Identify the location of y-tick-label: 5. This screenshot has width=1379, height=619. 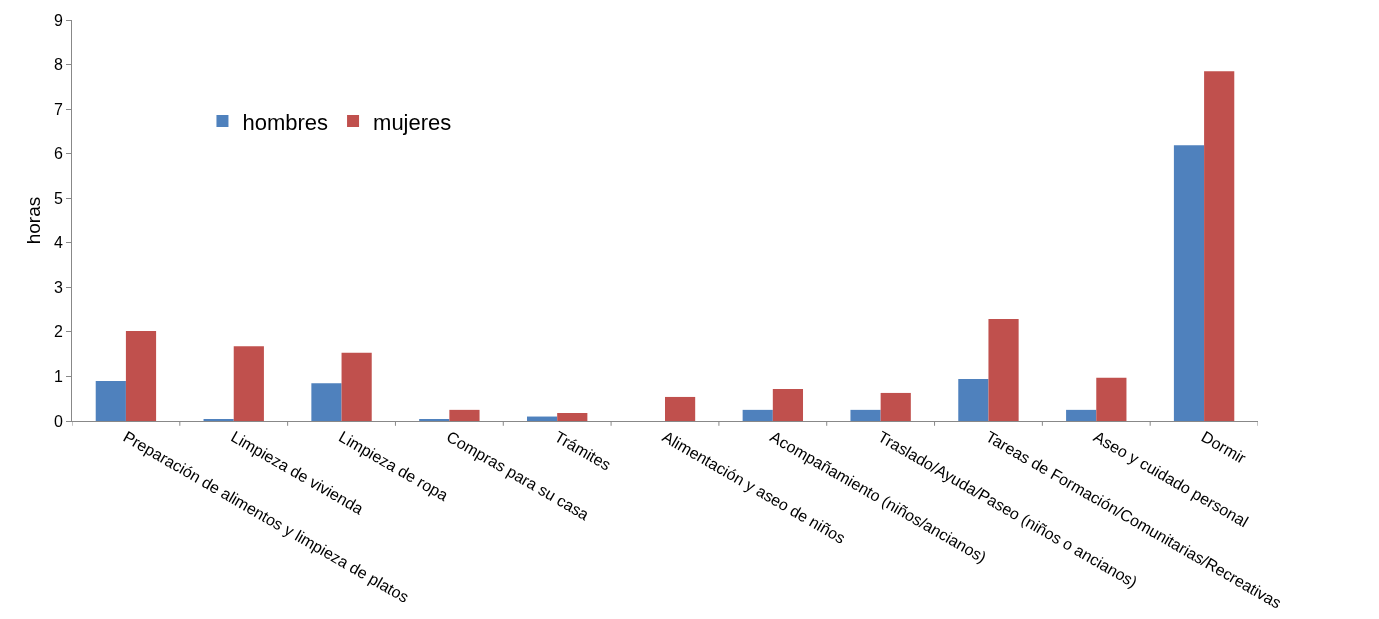
(58, 198).